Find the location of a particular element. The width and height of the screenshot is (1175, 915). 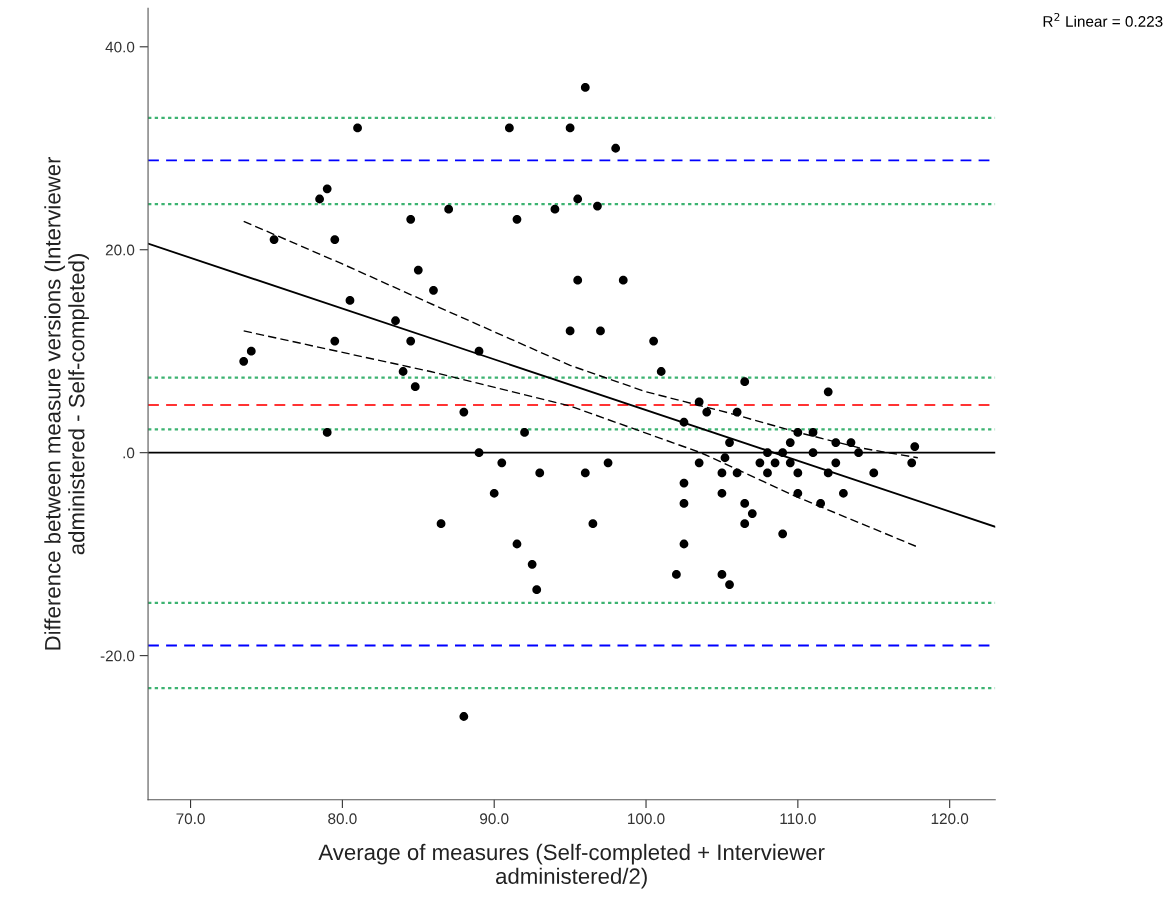

x-tick-label: 110.0 is located at coordinates (798, 819).